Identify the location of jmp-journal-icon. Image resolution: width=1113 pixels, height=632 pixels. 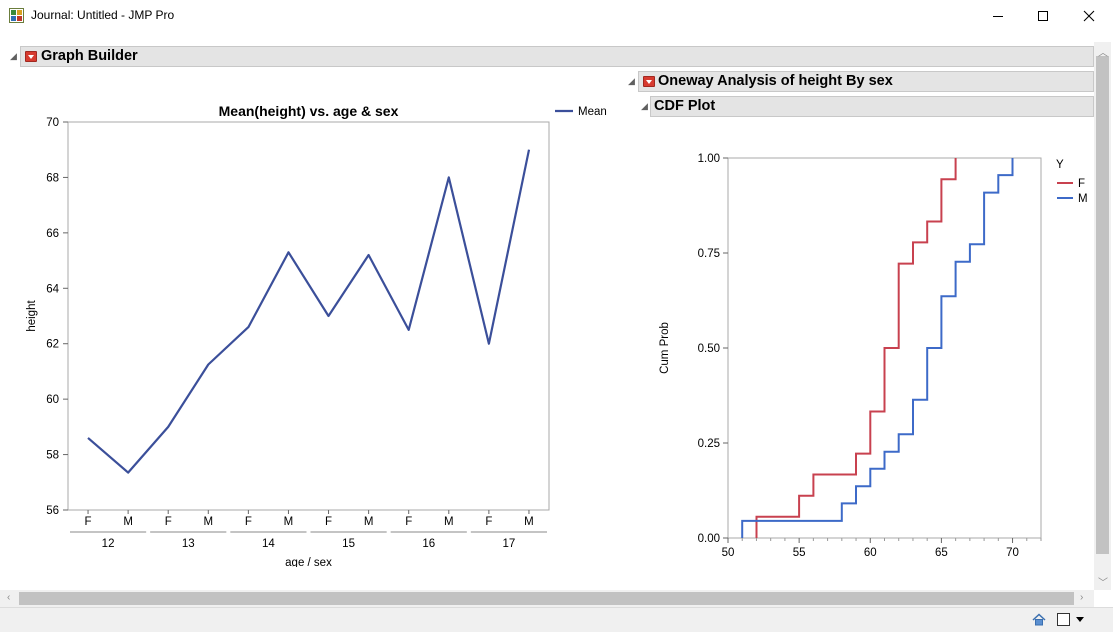
(16, 15).